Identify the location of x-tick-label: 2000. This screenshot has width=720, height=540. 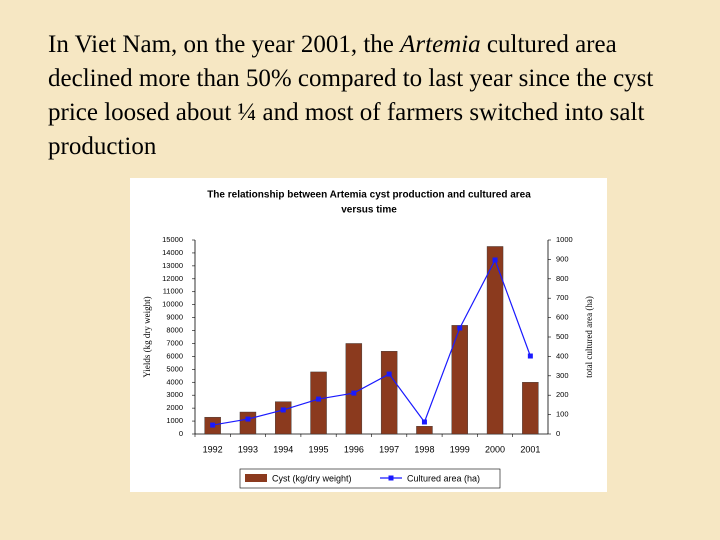
(495, 449).